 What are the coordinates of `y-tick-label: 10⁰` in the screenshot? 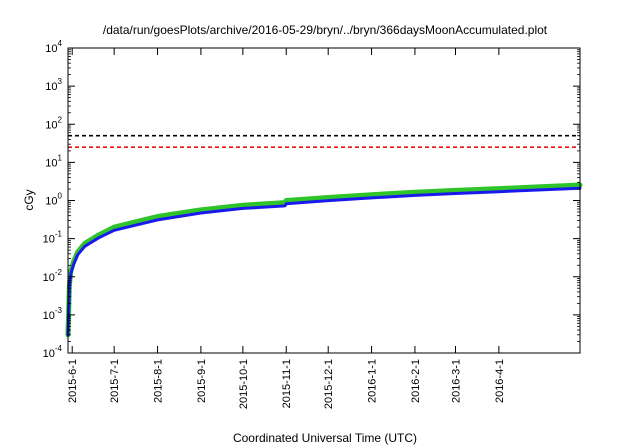 It's located at (53, 200).